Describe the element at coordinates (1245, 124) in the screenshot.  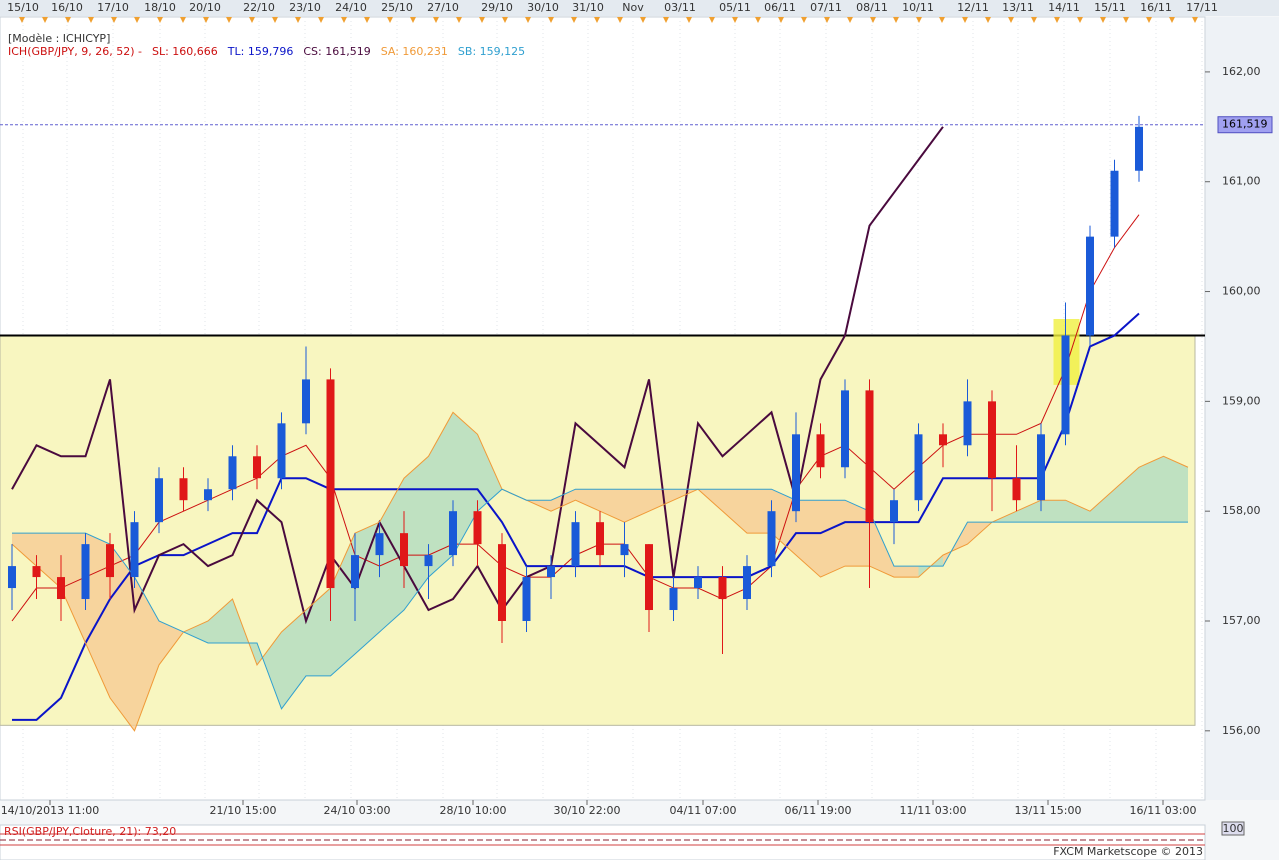
I see `last-price-label: 161,519` at that location.